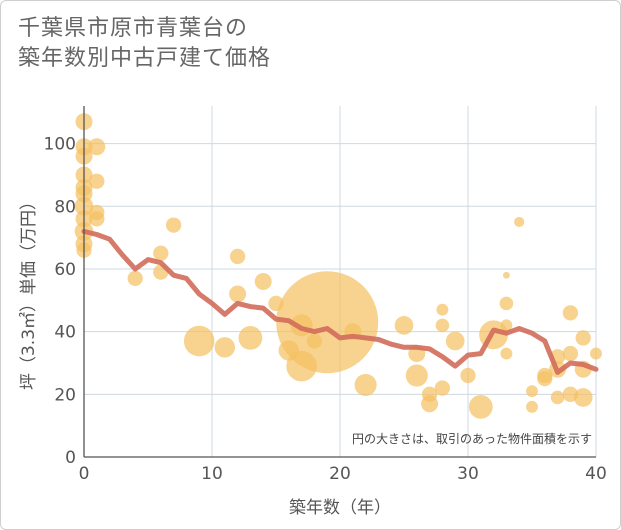 The image size is (621, 530). I want to click on x-tick-label-2: 20, so click(340, 474).